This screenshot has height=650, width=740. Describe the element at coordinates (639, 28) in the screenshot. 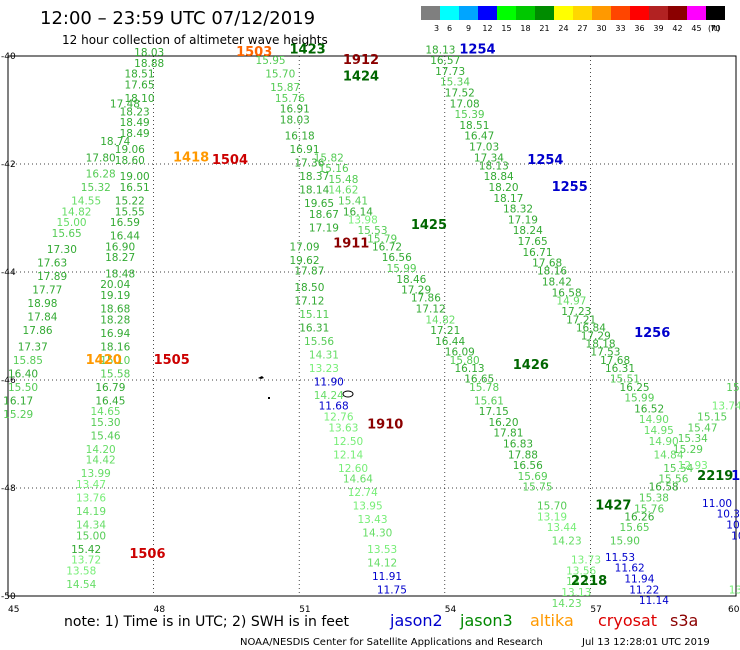

I see `colorbar-tick-label: 36` at that location.